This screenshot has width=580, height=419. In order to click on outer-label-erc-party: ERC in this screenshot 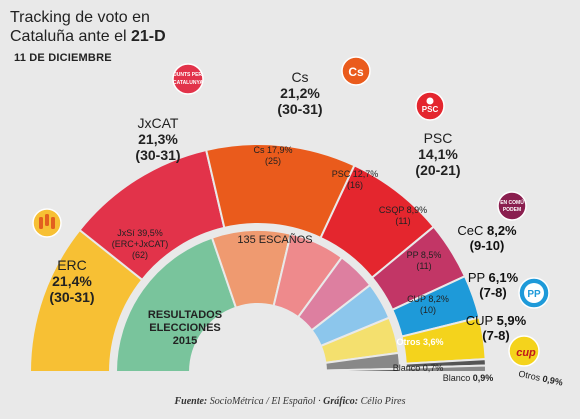, I will do `click(72, 265)`.